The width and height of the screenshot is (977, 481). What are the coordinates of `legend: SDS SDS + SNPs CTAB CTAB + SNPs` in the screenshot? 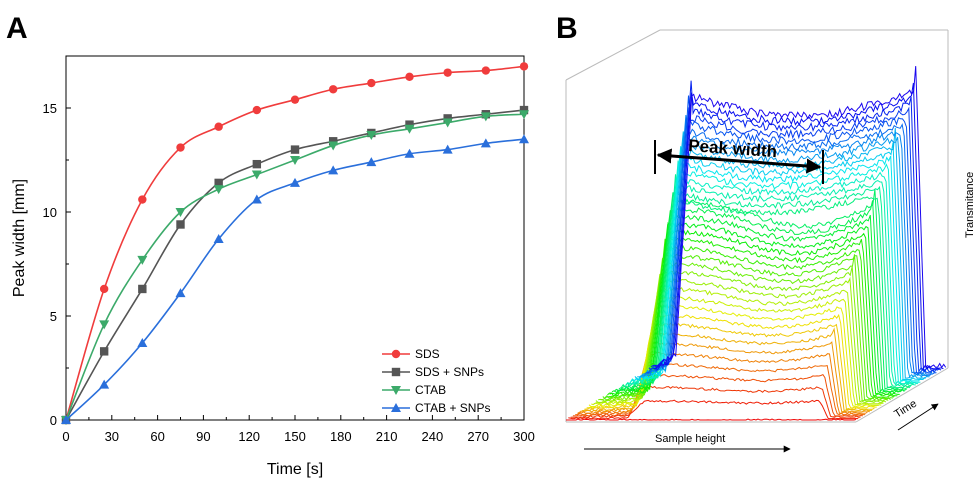 It's located at (436, 381).